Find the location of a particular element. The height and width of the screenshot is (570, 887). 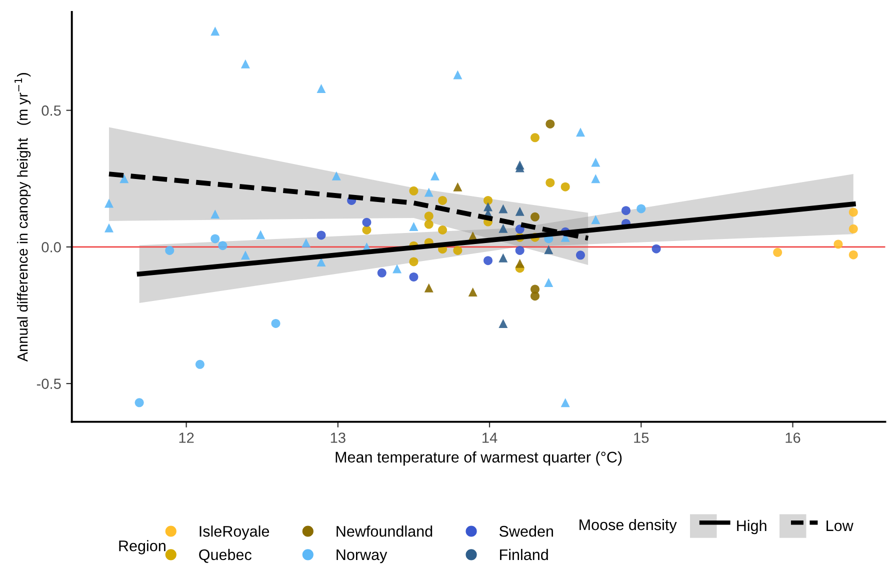

x-axis-title: Mean temperature of warmest quarter (°C) is located at coordinates (479, 458).